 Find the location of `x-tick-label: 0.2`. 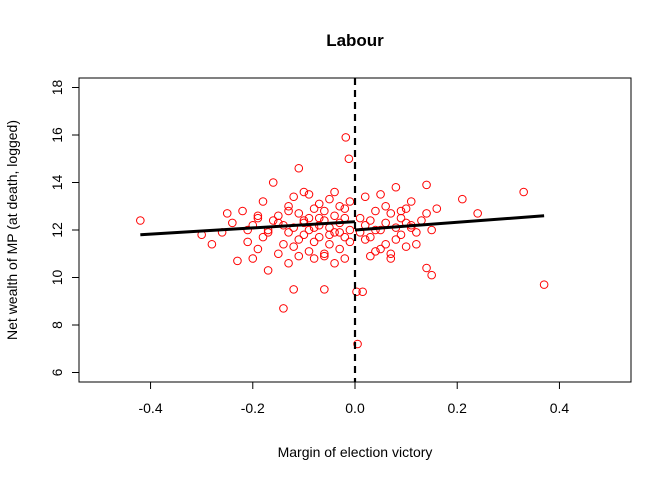

x-tick-label: 0.2 is located at coordinates (457, 408).